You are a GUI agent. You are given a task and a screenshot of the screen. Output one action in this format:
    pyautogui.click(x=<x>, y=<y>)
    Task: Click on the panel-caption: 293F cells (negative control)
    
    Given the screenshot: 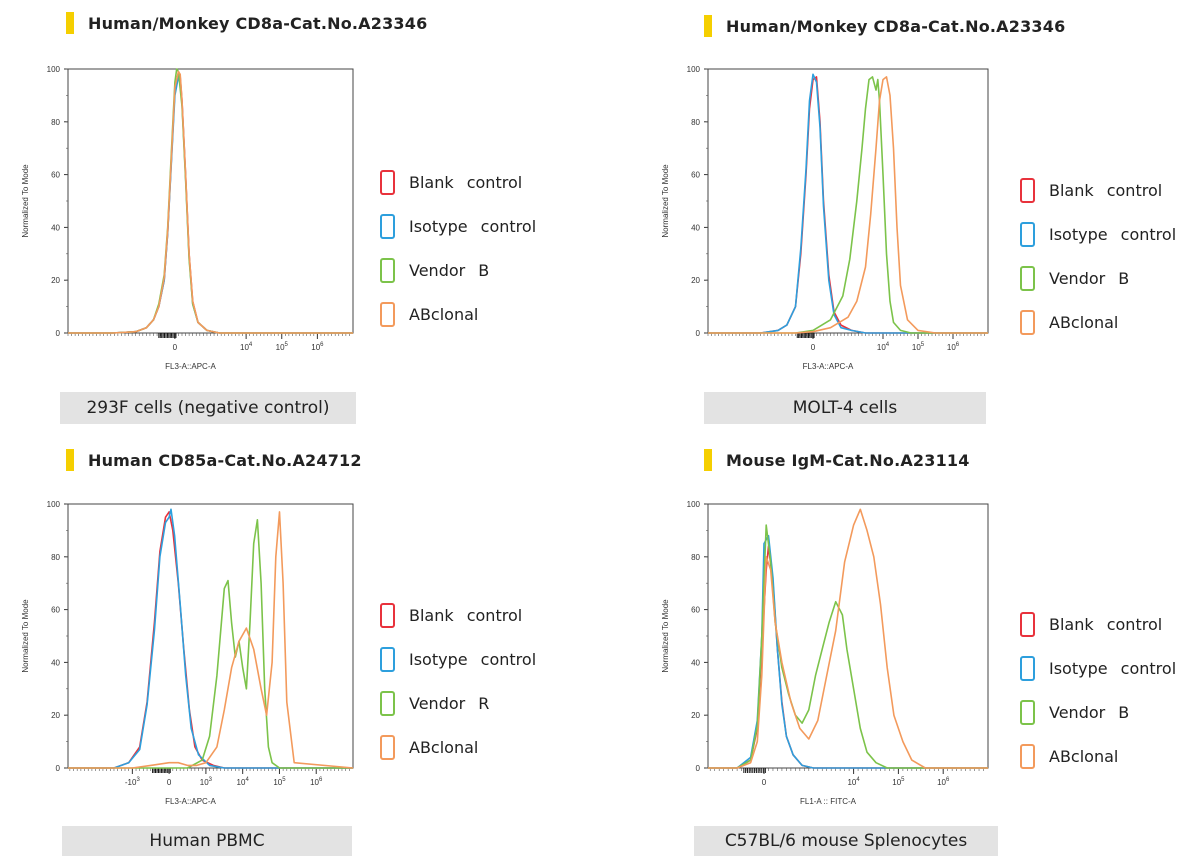 What is the action you would take?
    pyautogui.click(x=208, y=408)
    